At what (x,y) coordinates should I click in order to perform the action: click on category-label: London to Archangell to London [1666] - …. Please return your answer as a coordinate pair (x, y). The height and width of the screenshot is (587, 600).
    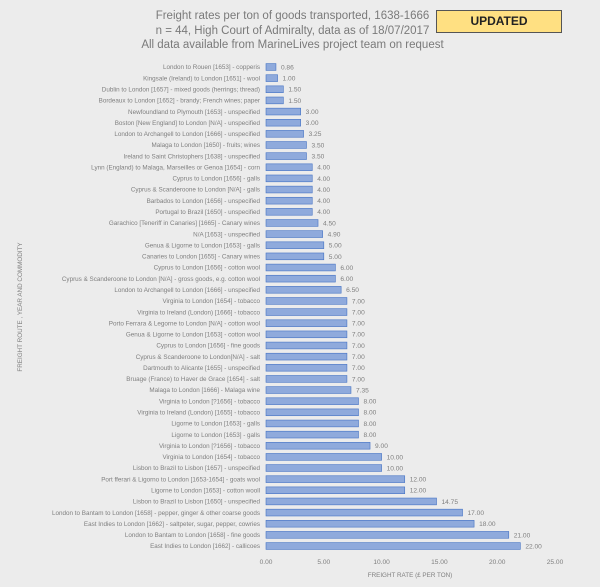
    Looking at the image, I should click on (187, 290).